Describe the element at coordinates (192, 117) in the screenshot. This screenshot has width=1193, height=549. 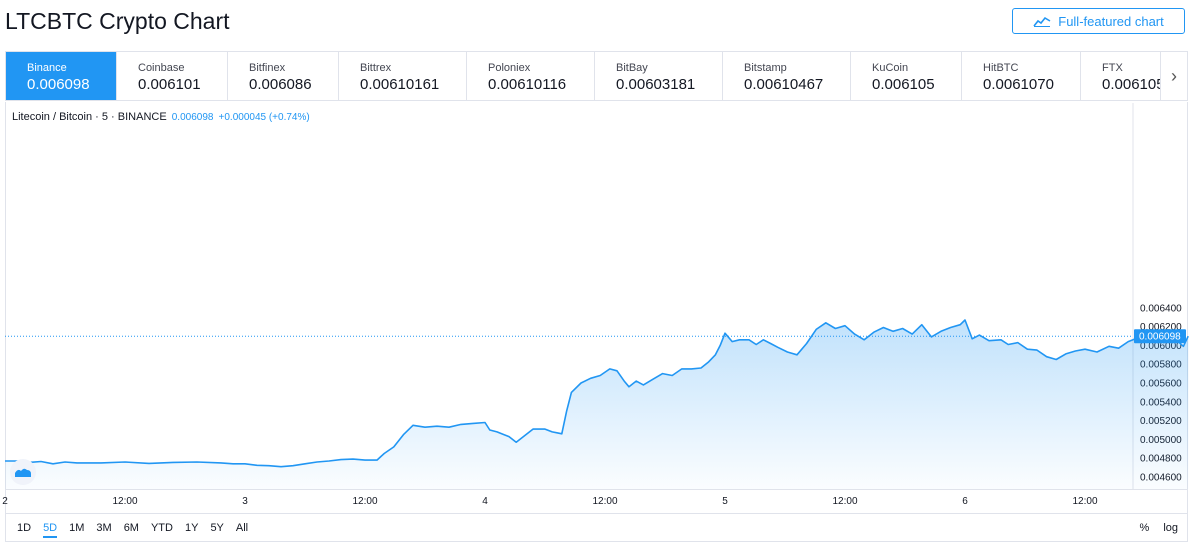
I see `legend-last-value: 0.006098` at that location.